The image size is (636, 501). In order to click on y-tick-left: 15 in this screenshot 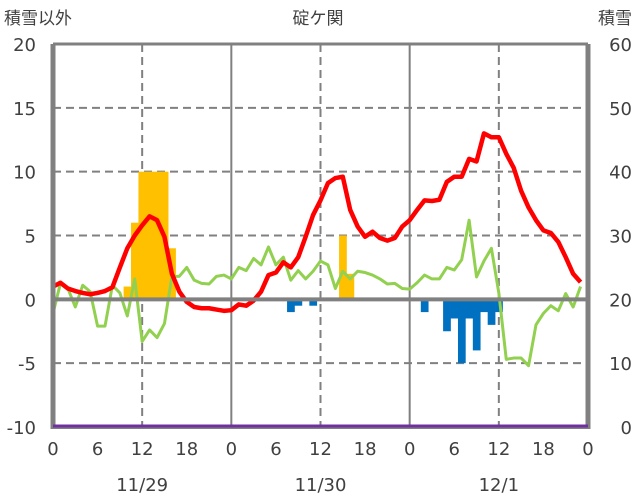, I will do `click(24, 109)`.